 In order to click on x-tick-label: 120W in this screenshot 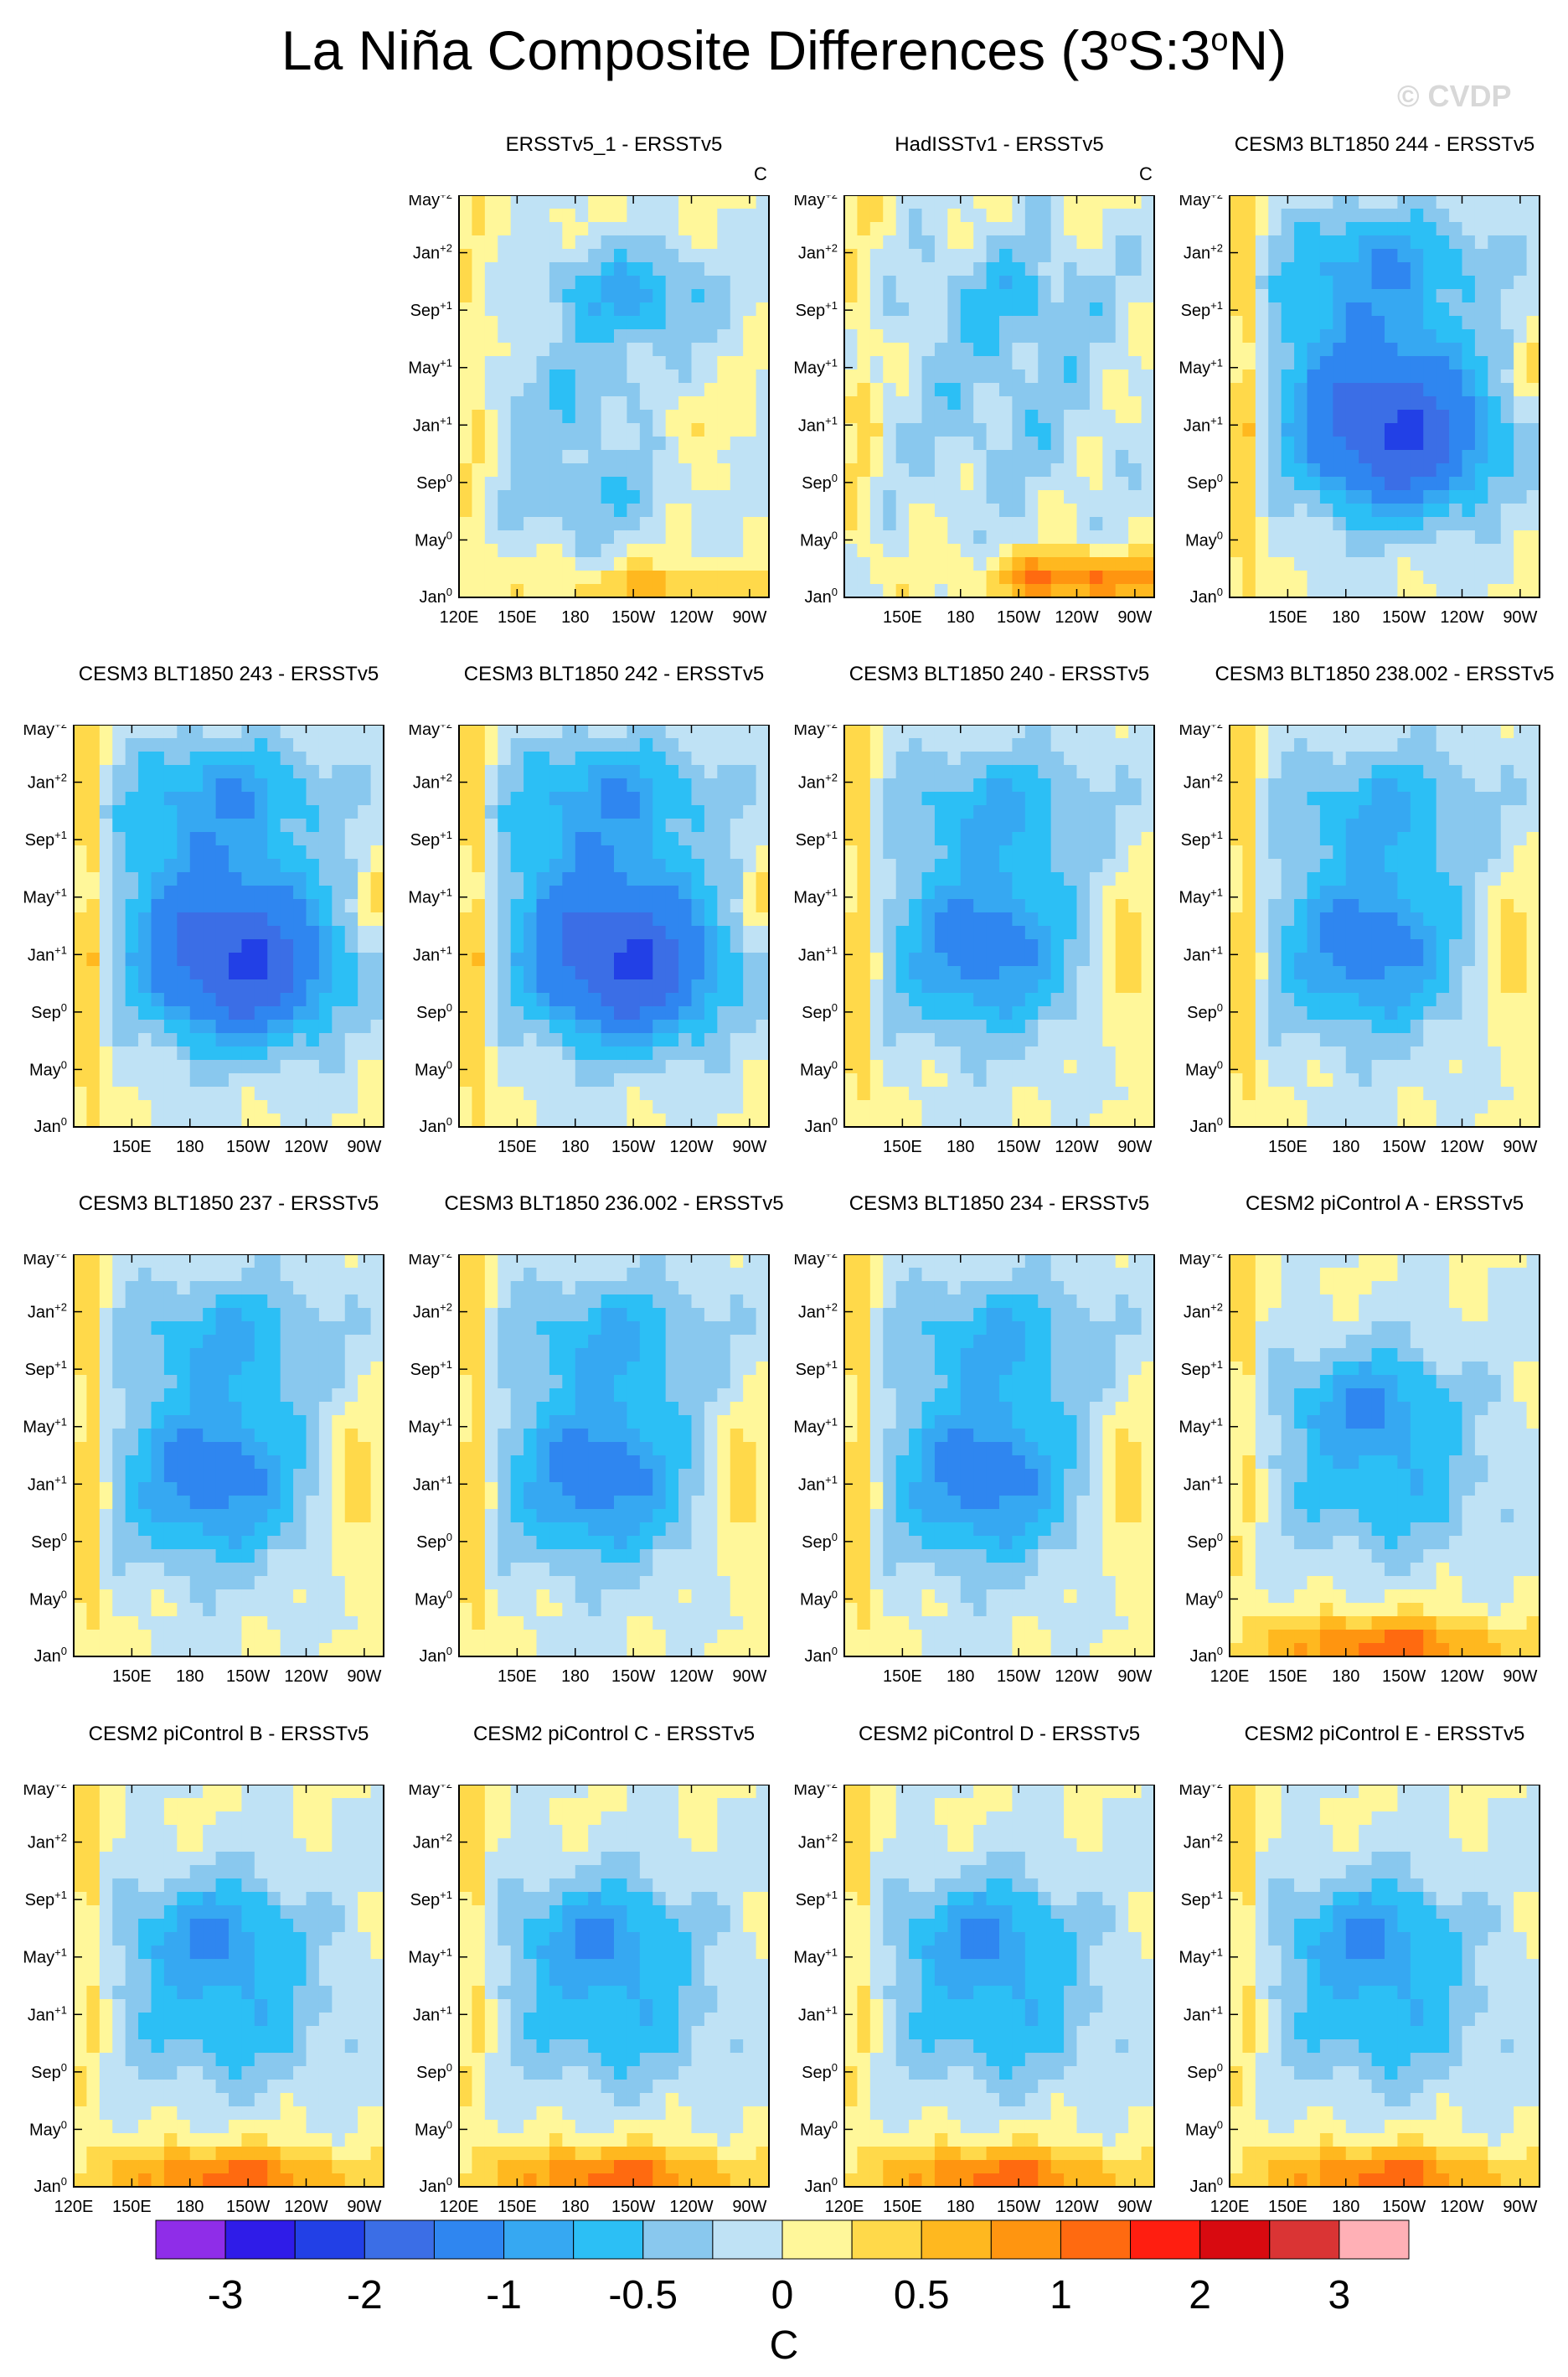, I will do `click(1076, 618)`.